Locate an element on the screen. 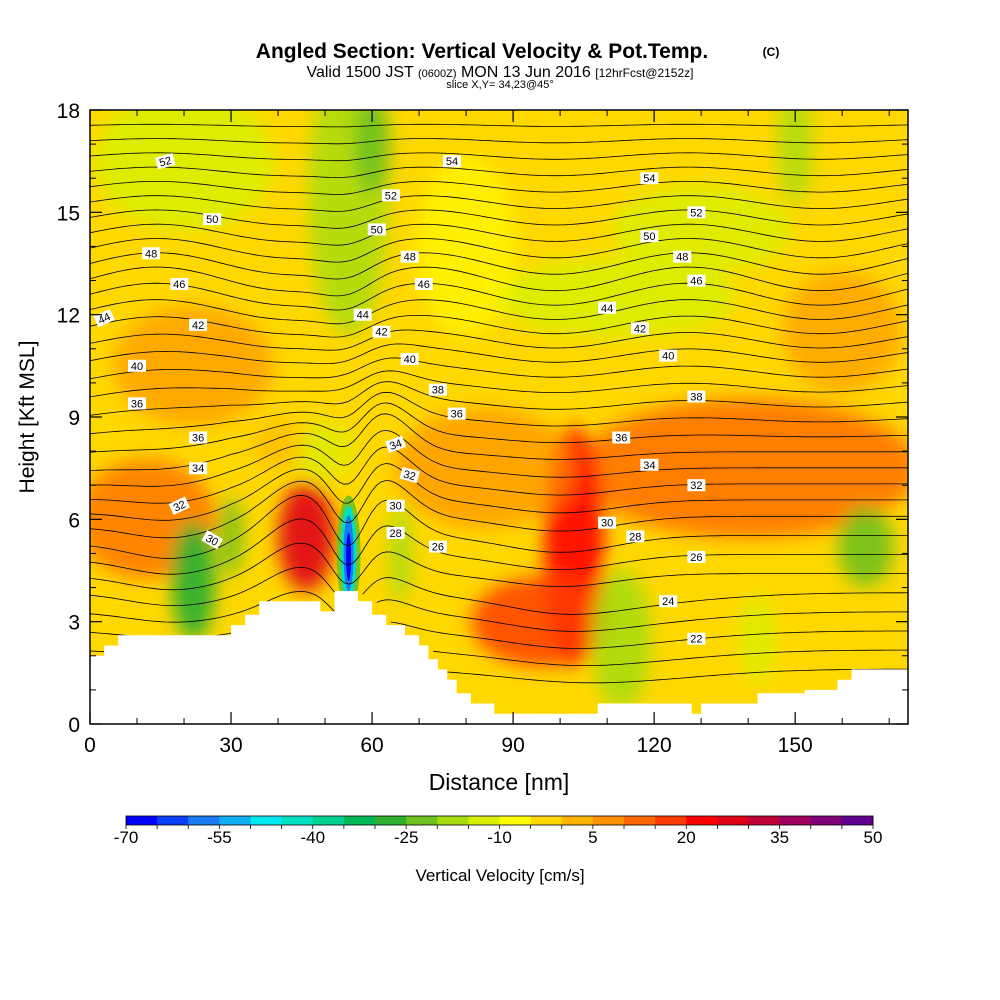  contour-label: 22 is located at coordinates (696, 639).